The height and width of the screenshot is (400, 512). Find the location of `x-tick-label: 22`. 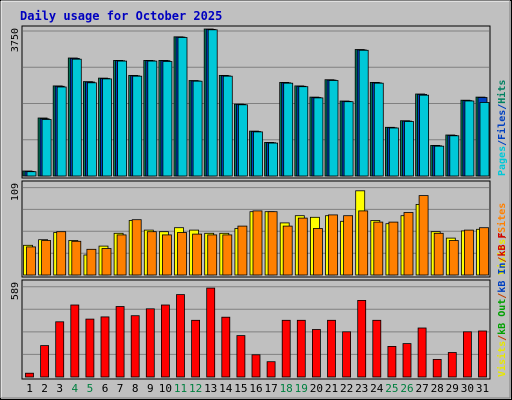

x-tick-label: 22 is located at coordinates (346, 388).